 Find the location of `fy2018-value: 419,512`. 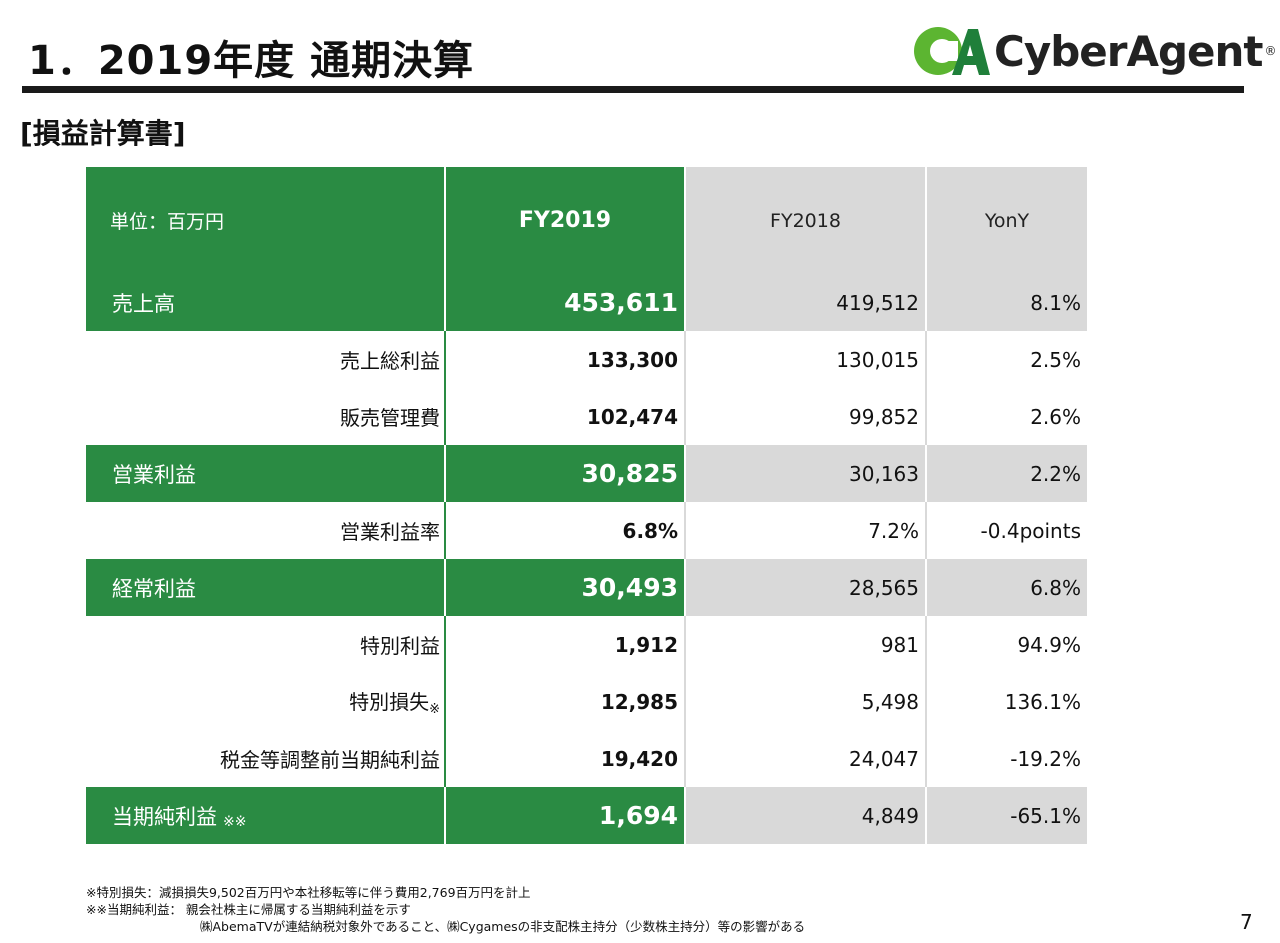

fy2018-value: 419,512 is located at coordinates (805, 302).